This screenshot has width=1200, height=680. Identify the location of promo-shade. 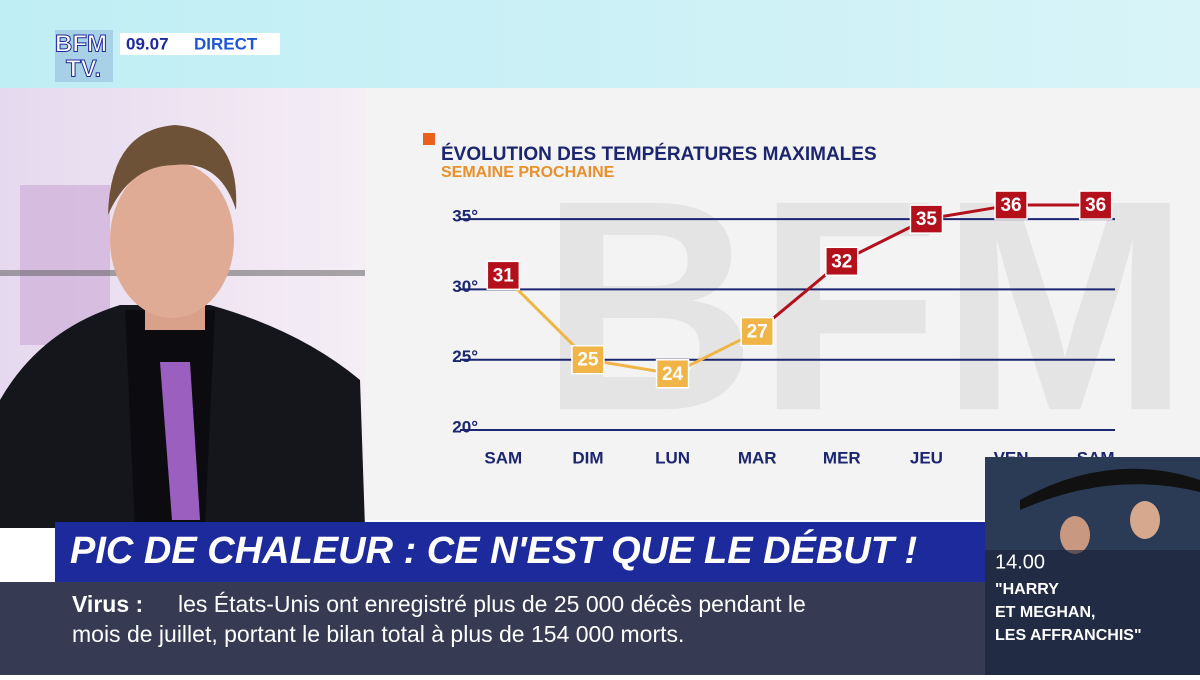
(1092, 612).